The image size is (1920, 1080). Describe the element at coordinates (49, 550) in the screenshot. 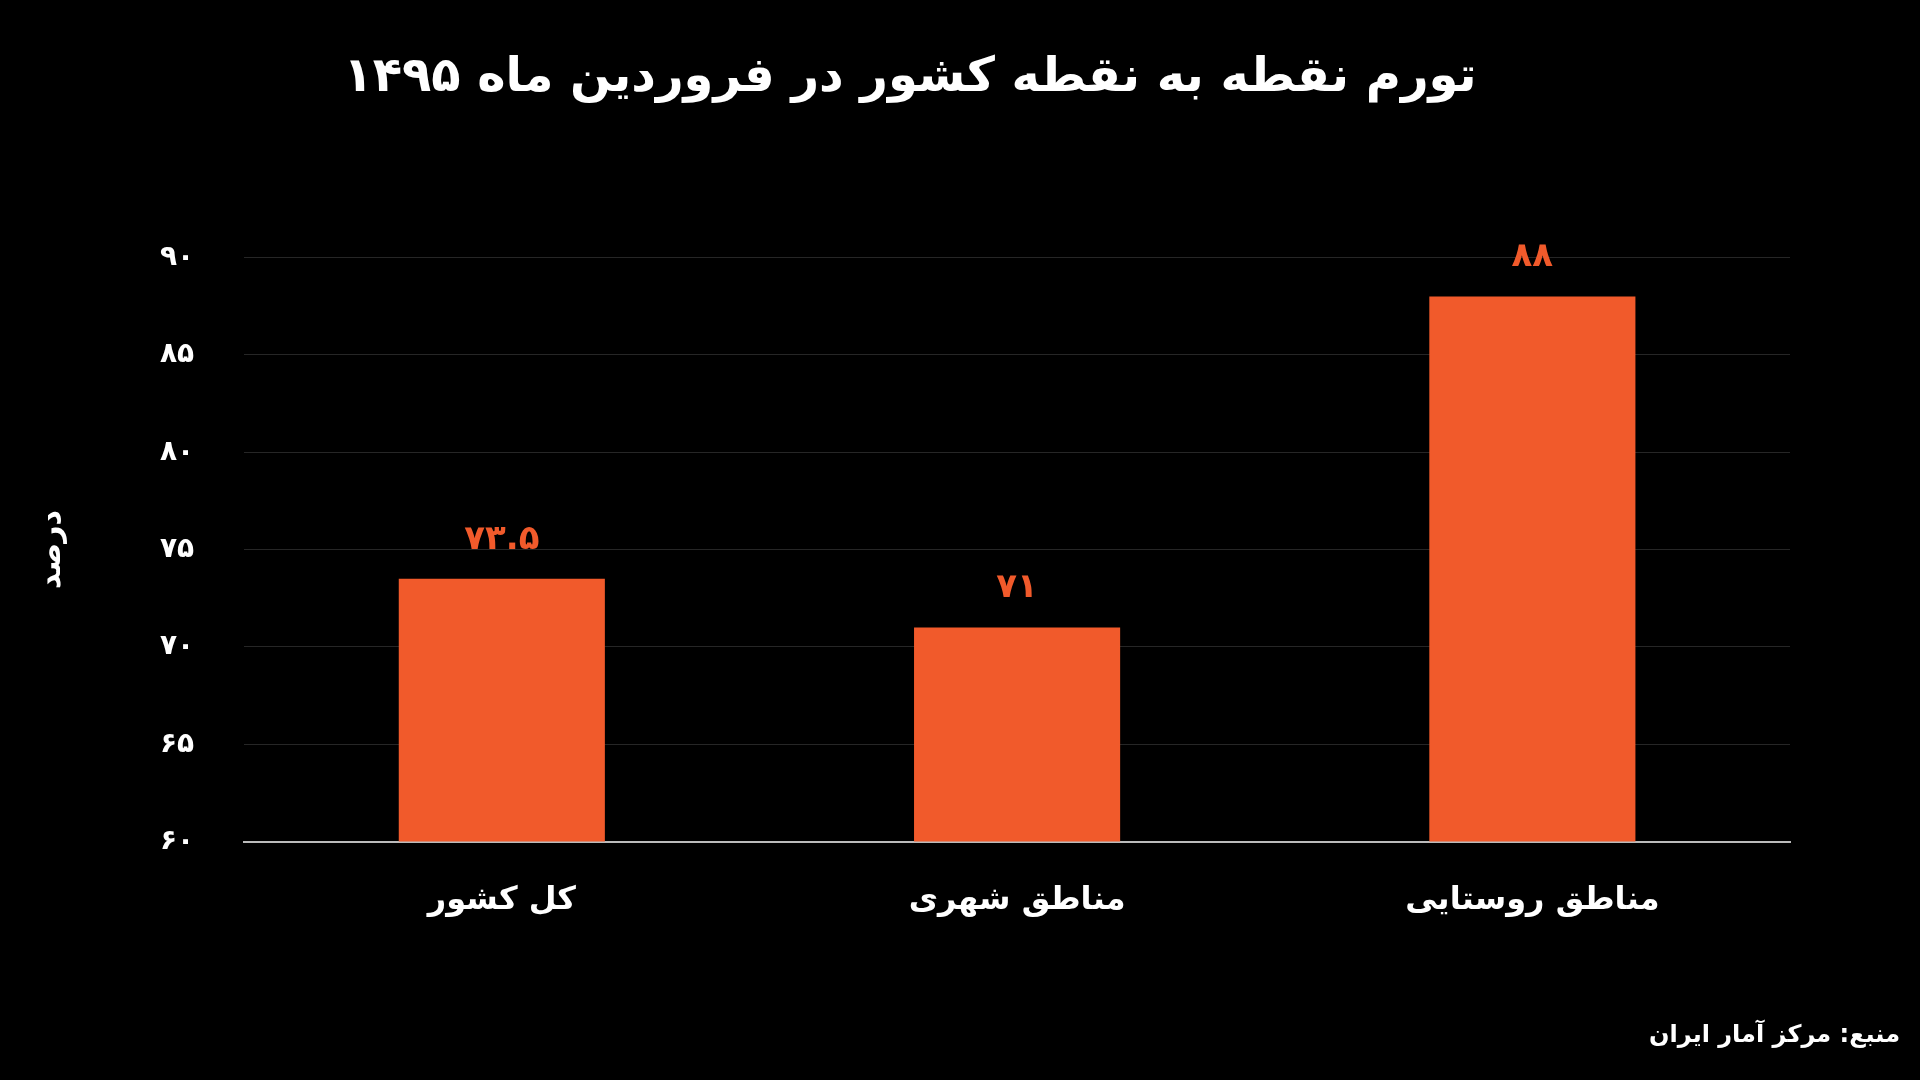

I see `y-axis-title: درصد` at that location.